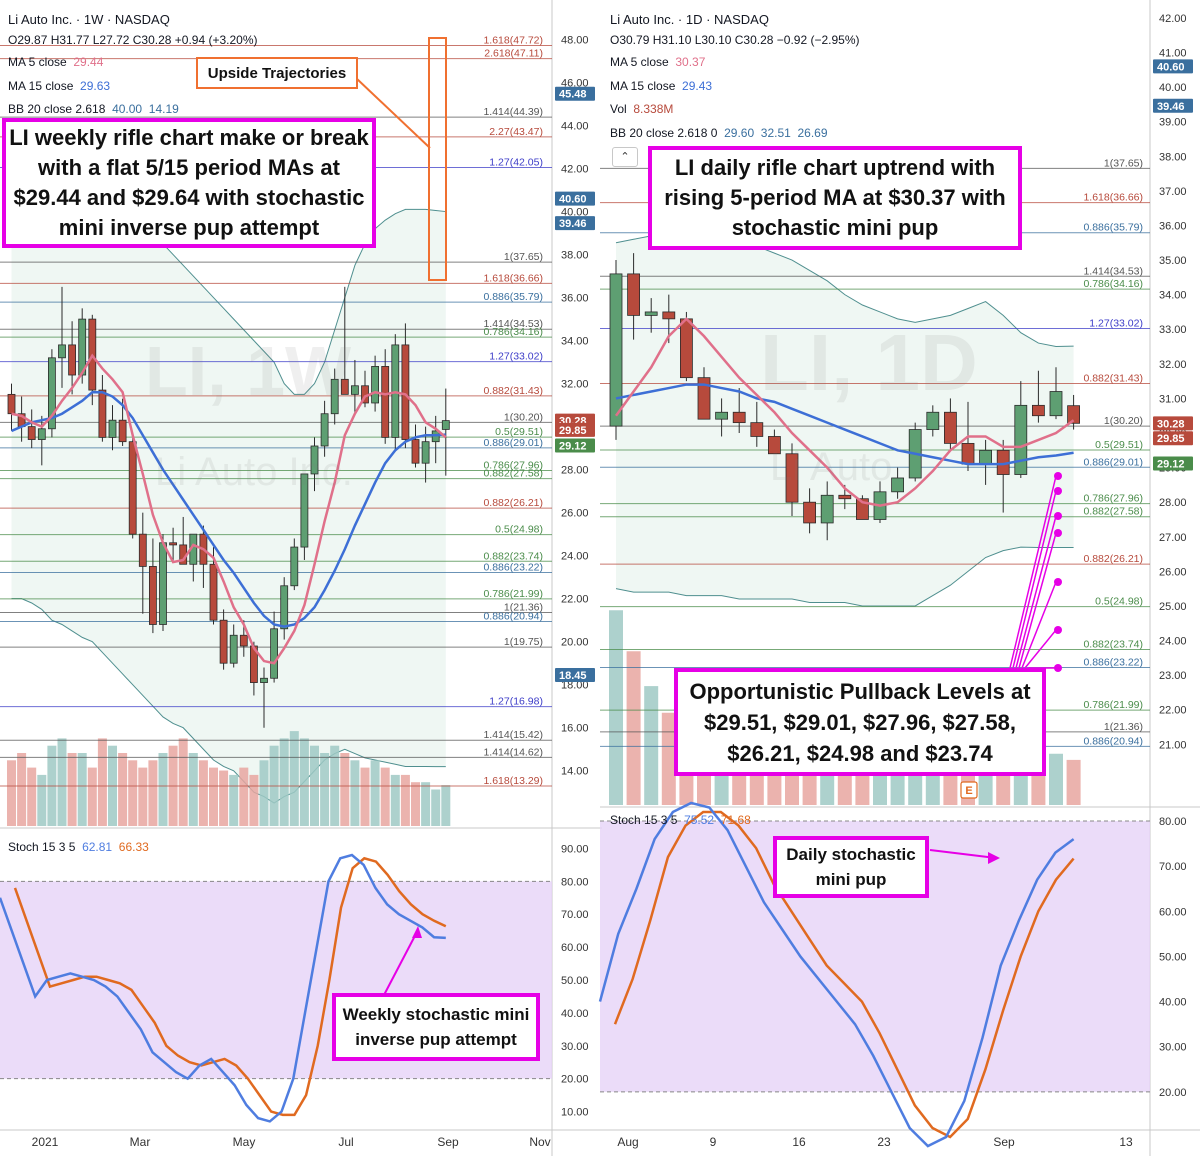  I want to click on weekly-stoch-d-line, so click(230, 986).